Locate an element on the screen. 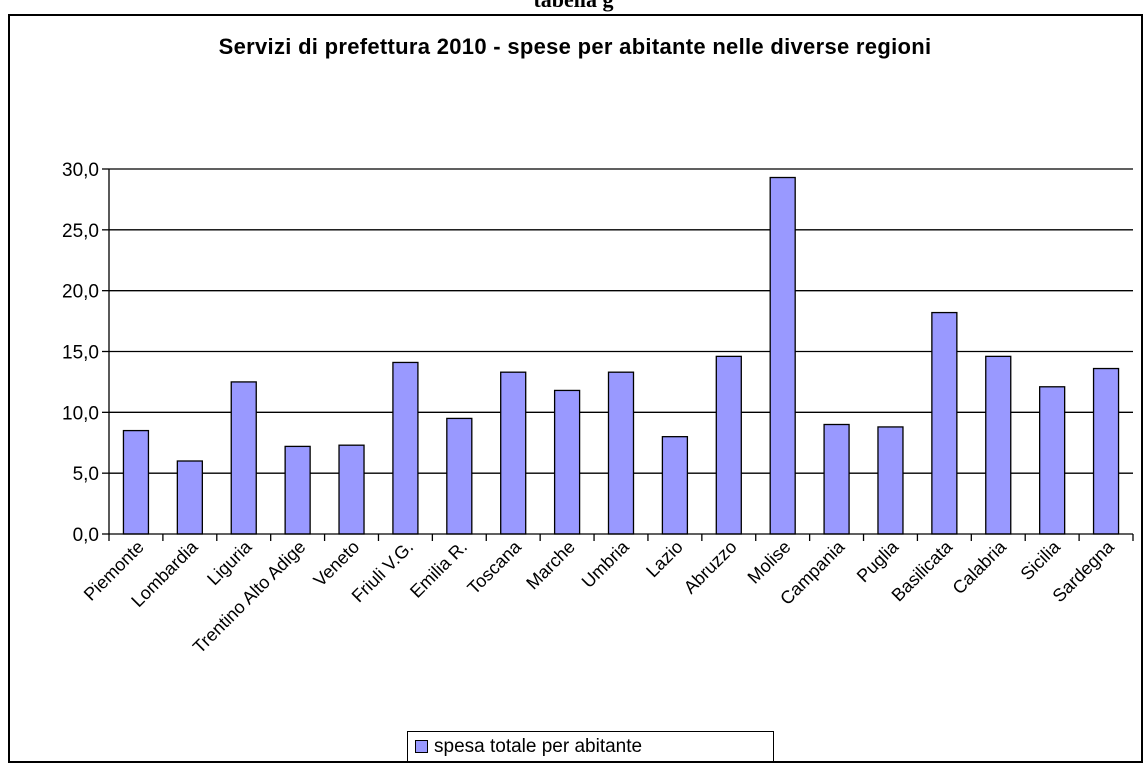 This screenshot has width=1147, height=767. y-tick-label: 25,0 is located at coordinates (80, 231).